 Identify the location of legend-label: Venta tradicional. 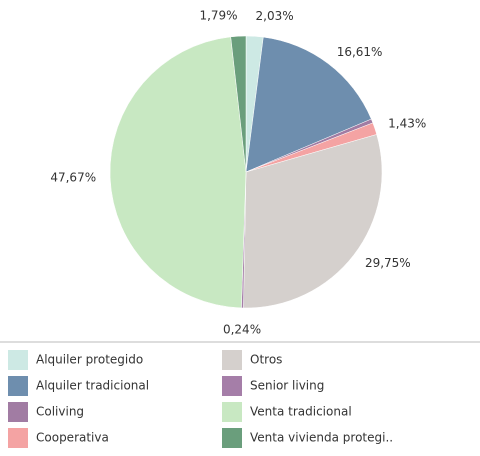
(301, 412).